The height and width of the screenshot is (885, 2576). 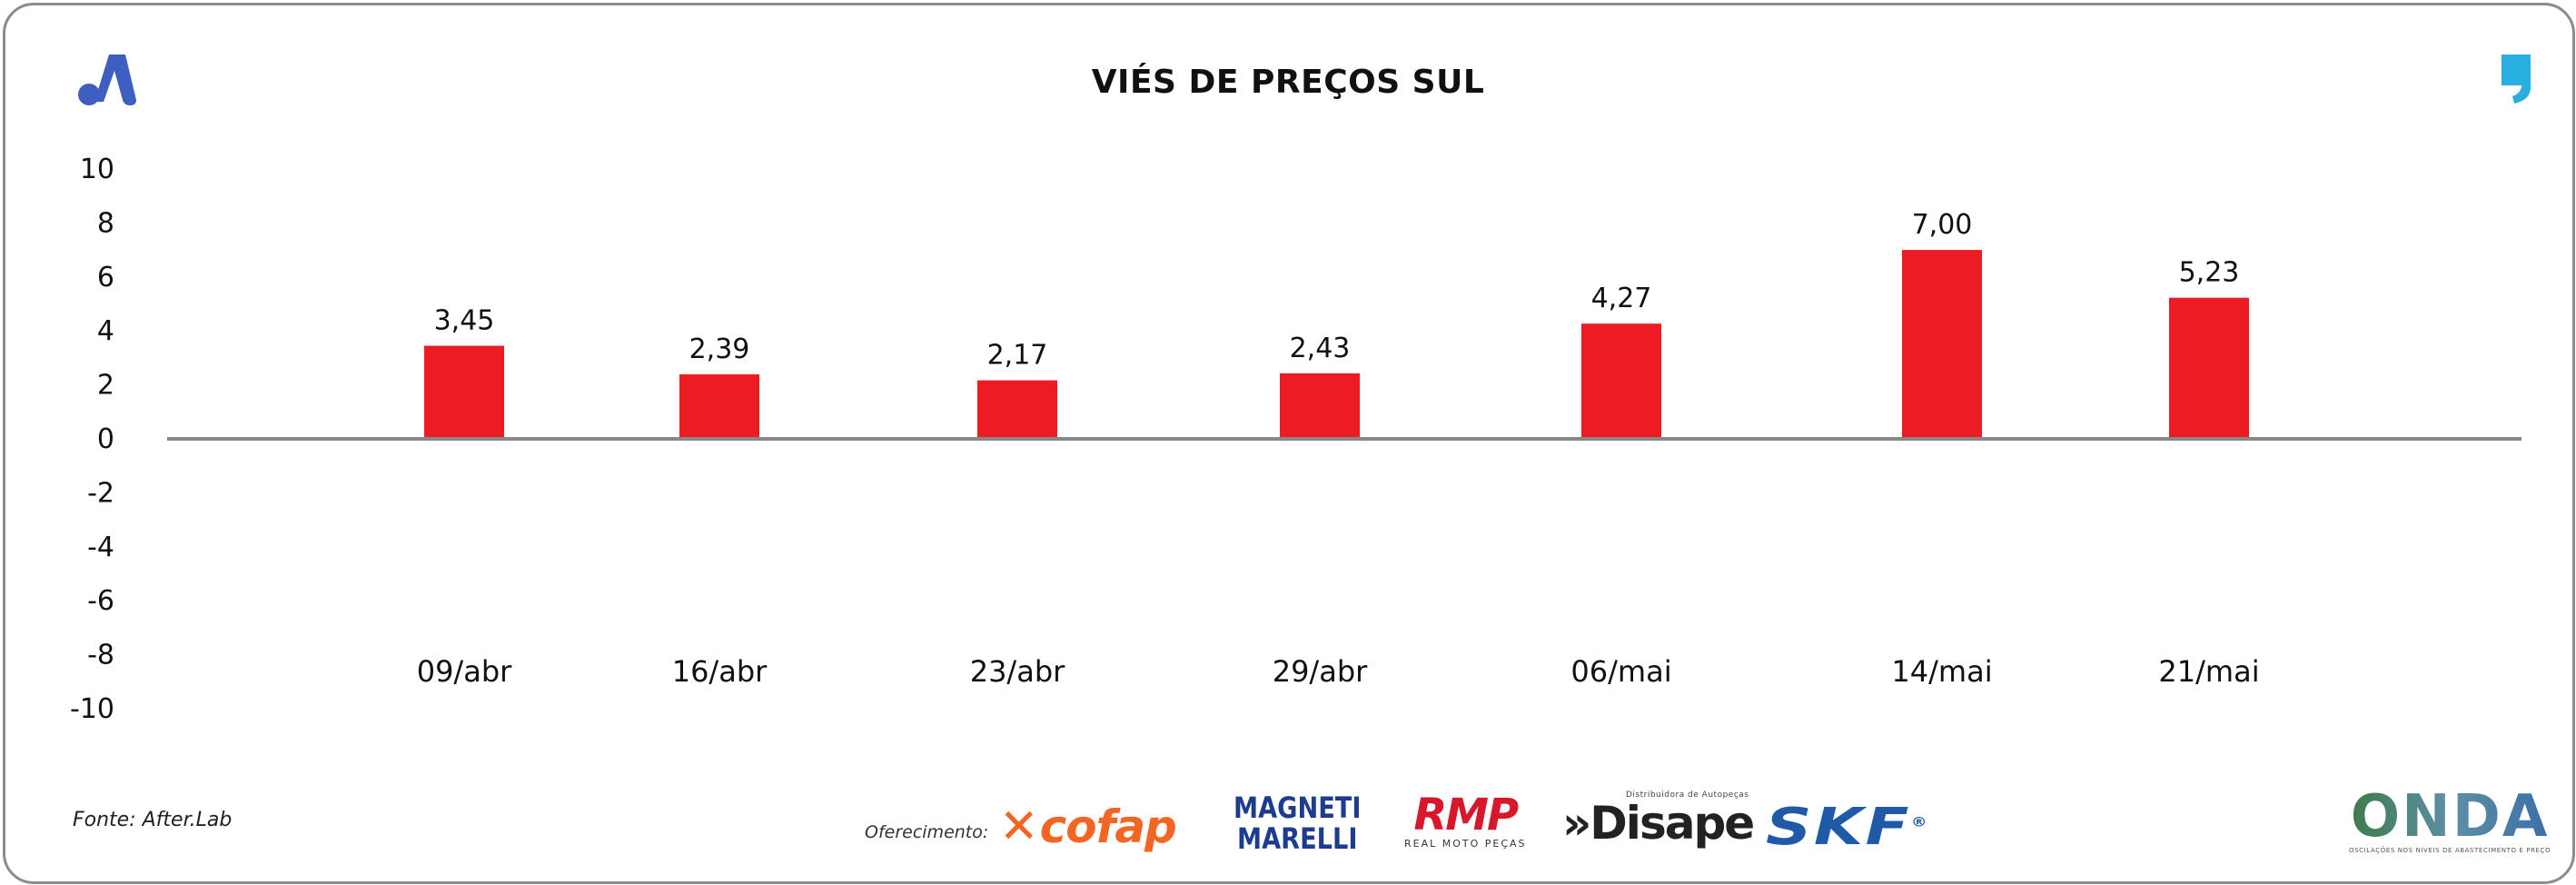 What do you see at coordinates (464, 671) in the screenshot?
I see `x-tick-label: 09/abr` at bounding box center [464, 671].